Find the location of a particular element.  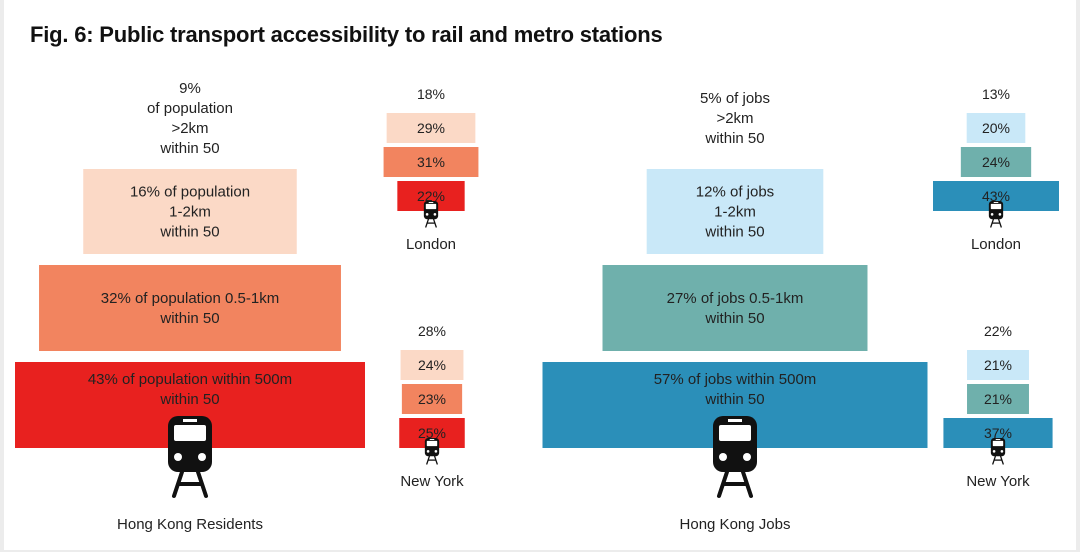

main-hong-kong-jobs-label-0-1: >2km is located at coordinates (734, 118).